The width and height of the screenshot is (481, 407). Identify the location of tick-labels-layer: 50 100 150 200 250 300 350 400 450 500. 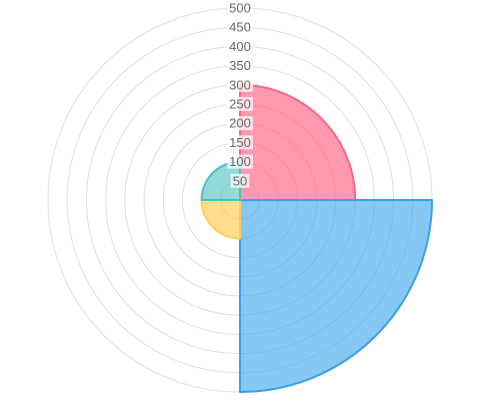
(240, 94).